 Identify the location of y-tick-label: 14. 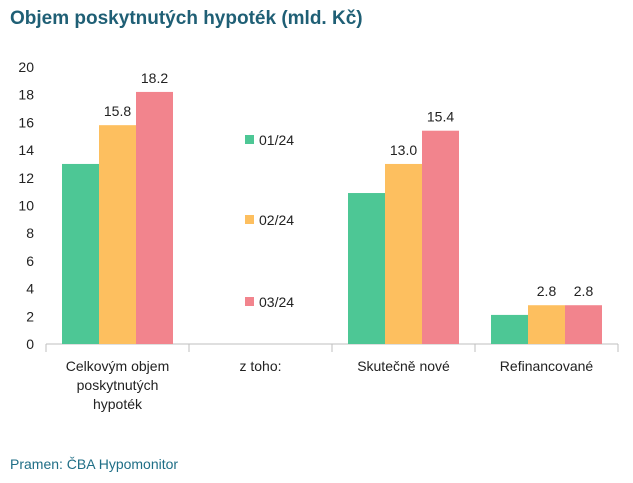
(26, 150).